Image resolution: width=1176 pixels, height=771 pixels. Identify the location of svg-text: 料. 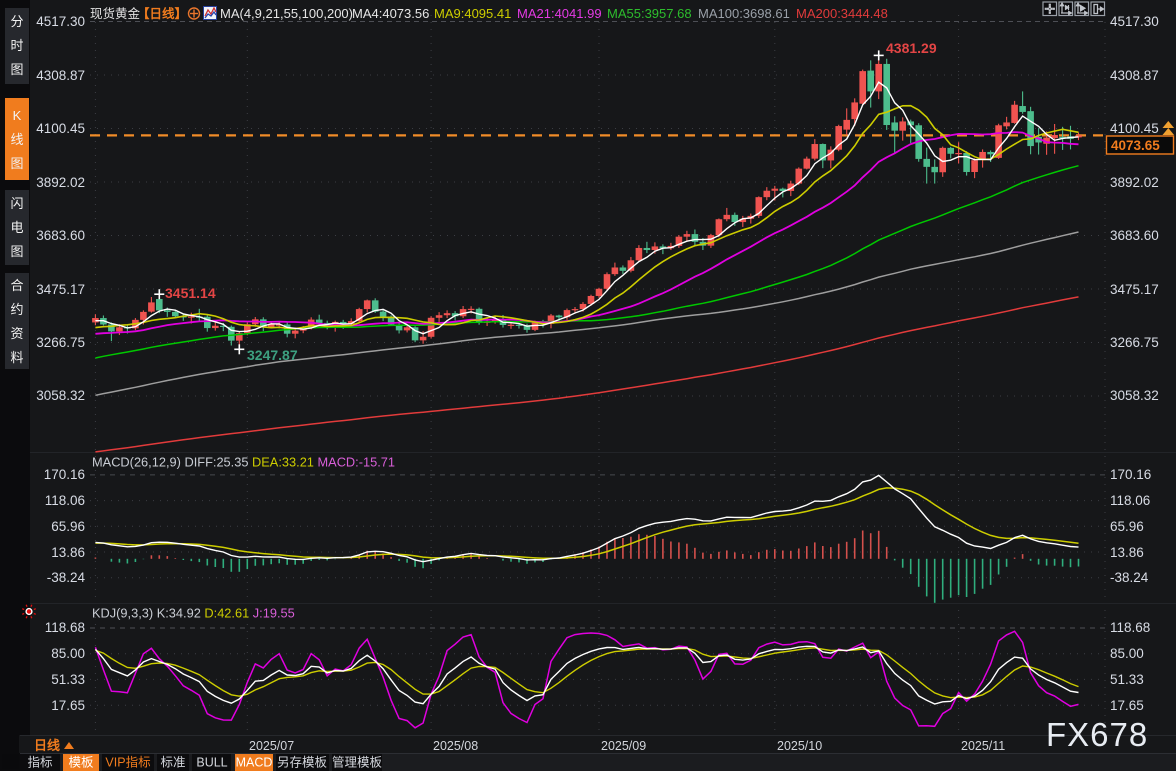
(16, 357).